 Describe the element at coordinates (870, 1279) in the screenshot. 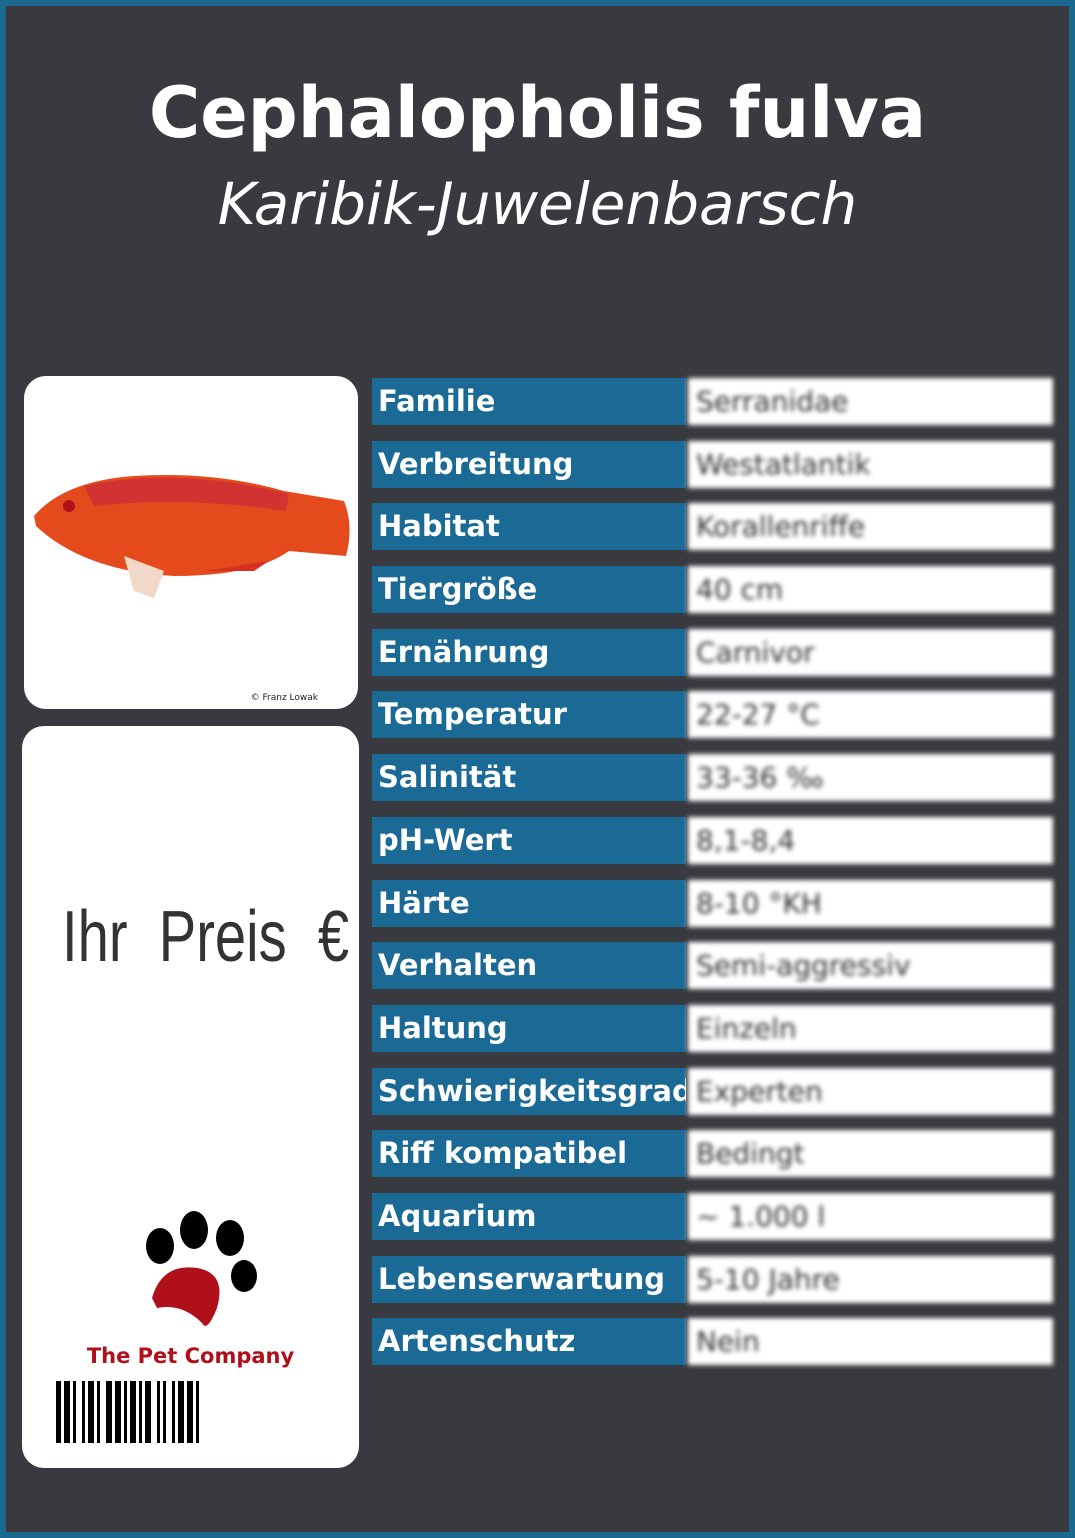

I see `row-value: 5-10 Jahre` at that location.